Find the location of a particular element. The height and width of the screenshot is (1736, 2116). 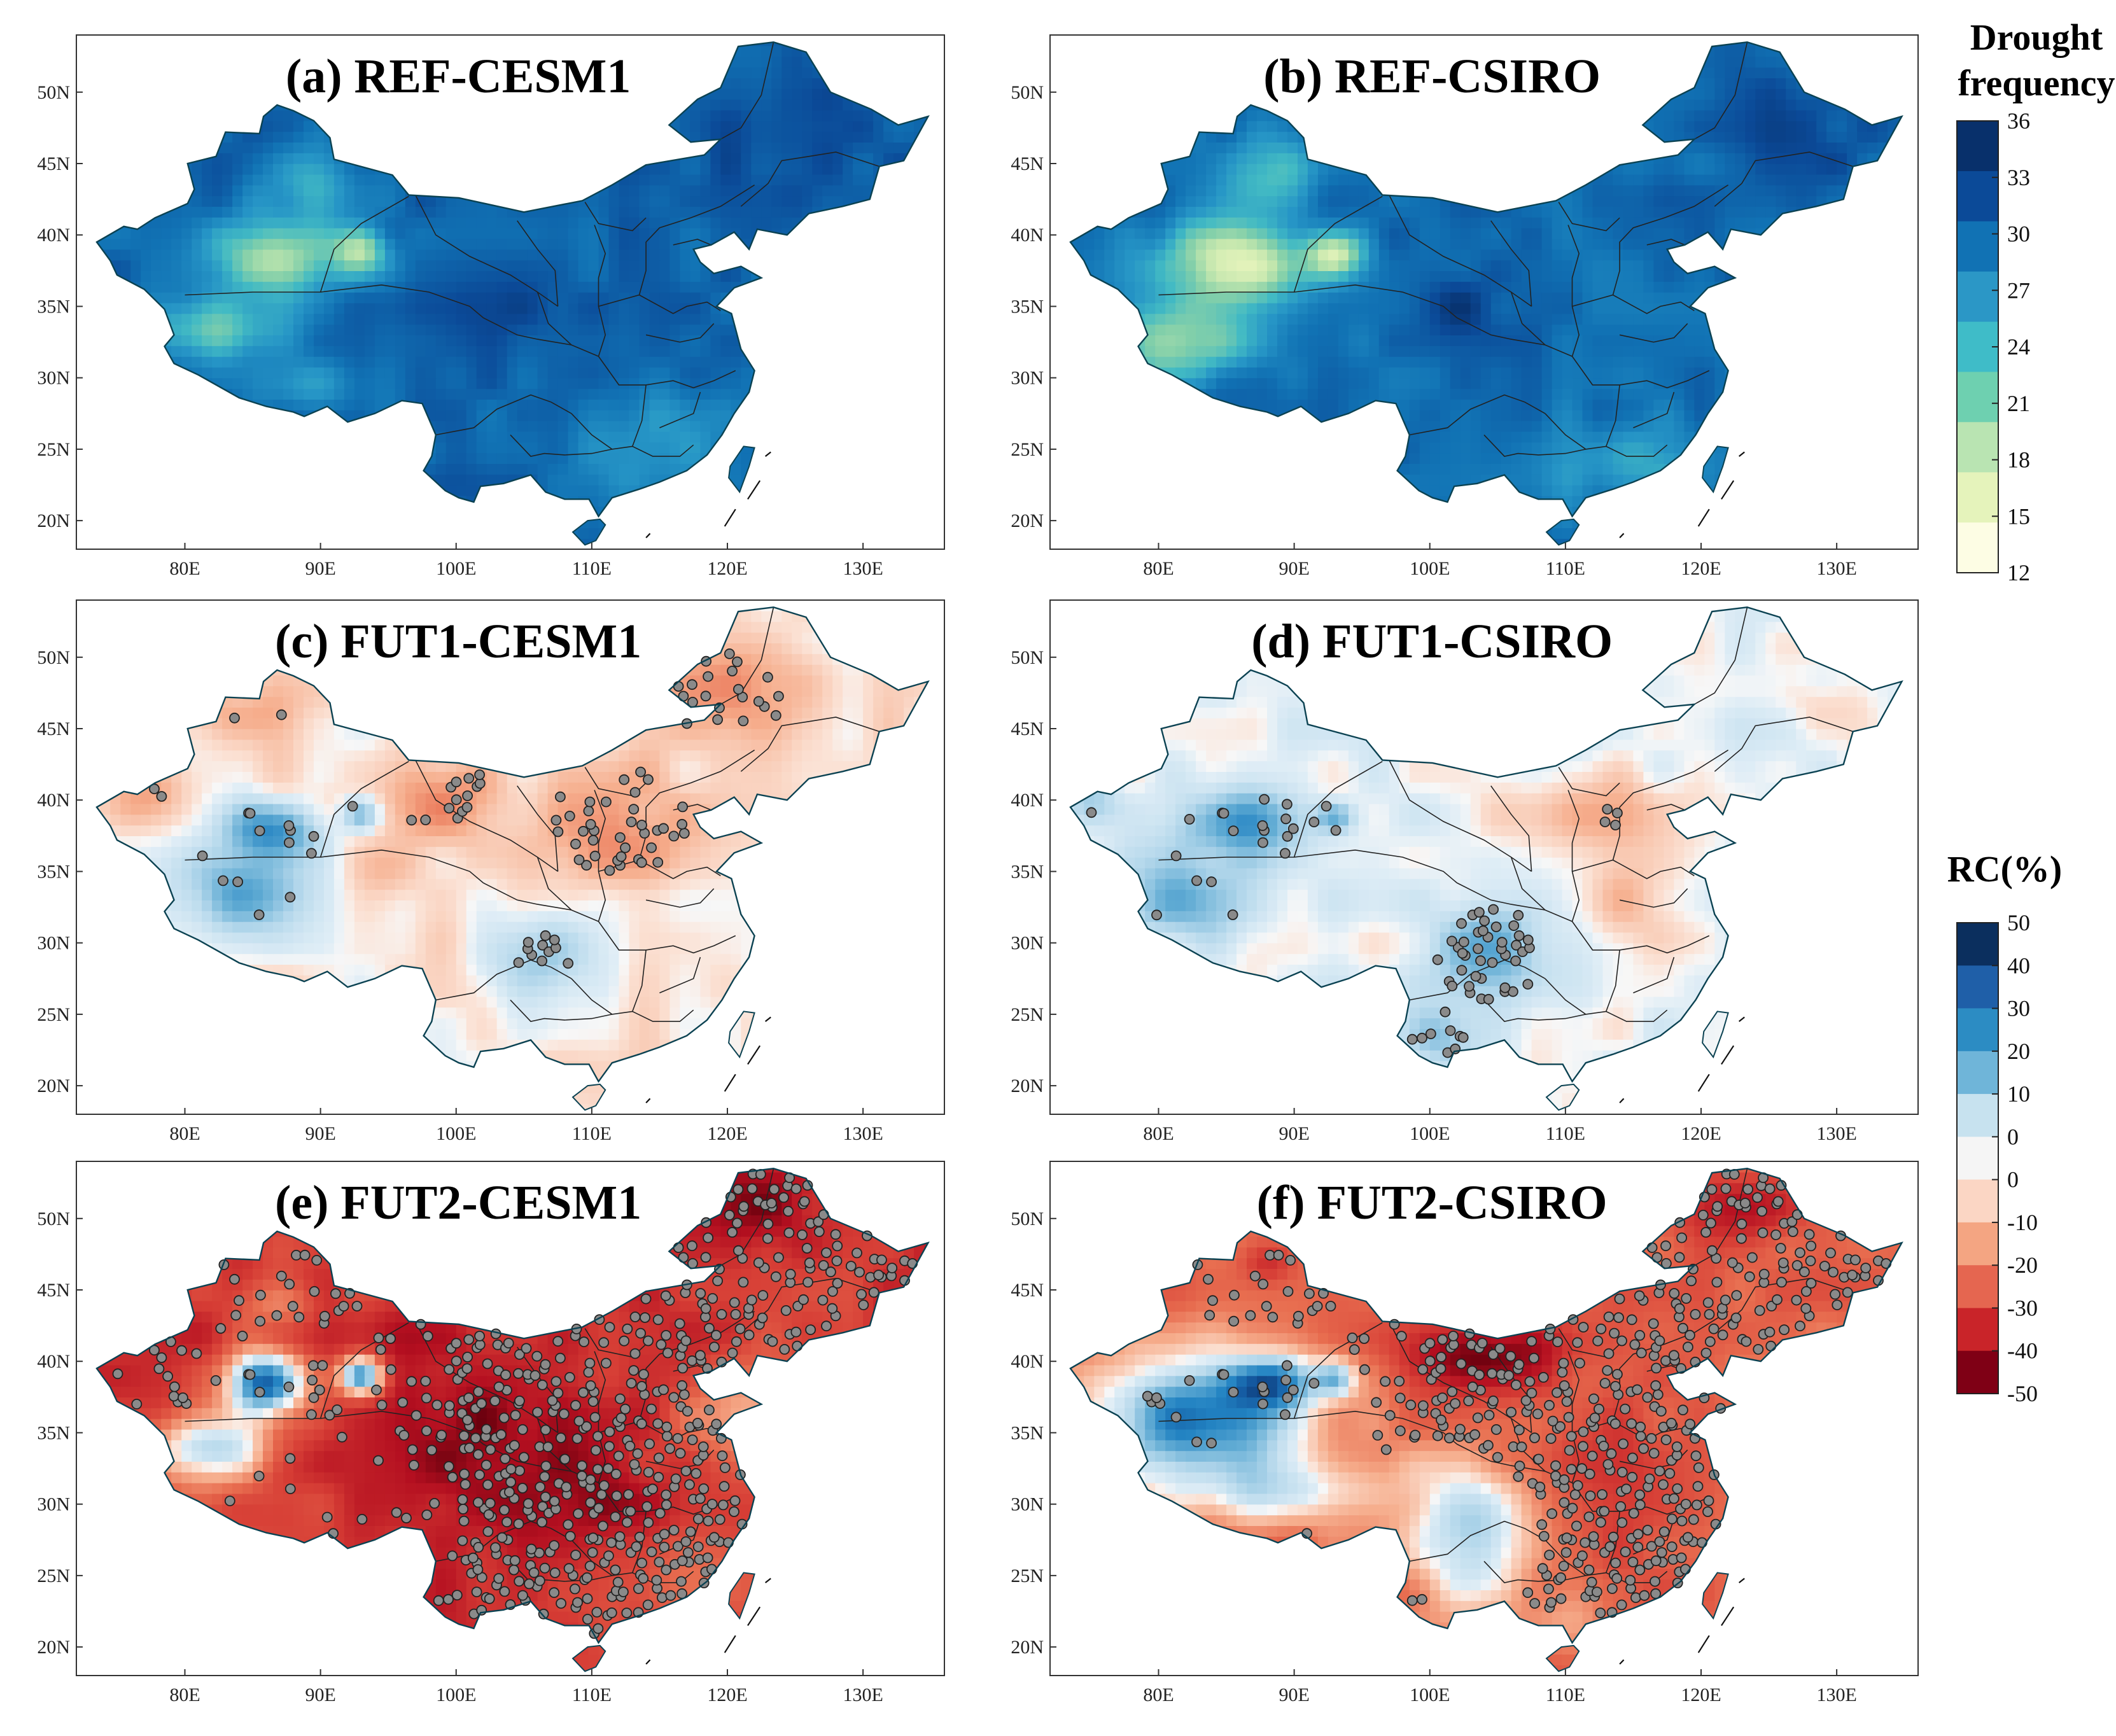

lon-tick-label: 120E is located at coordinates (1701, 568).